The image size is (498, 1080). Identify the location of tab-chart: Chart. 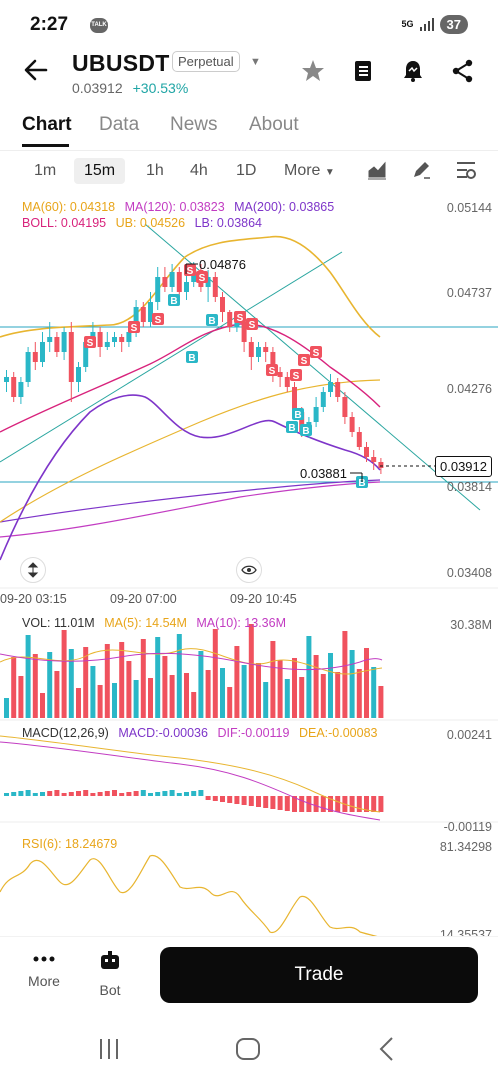
(47, 124).